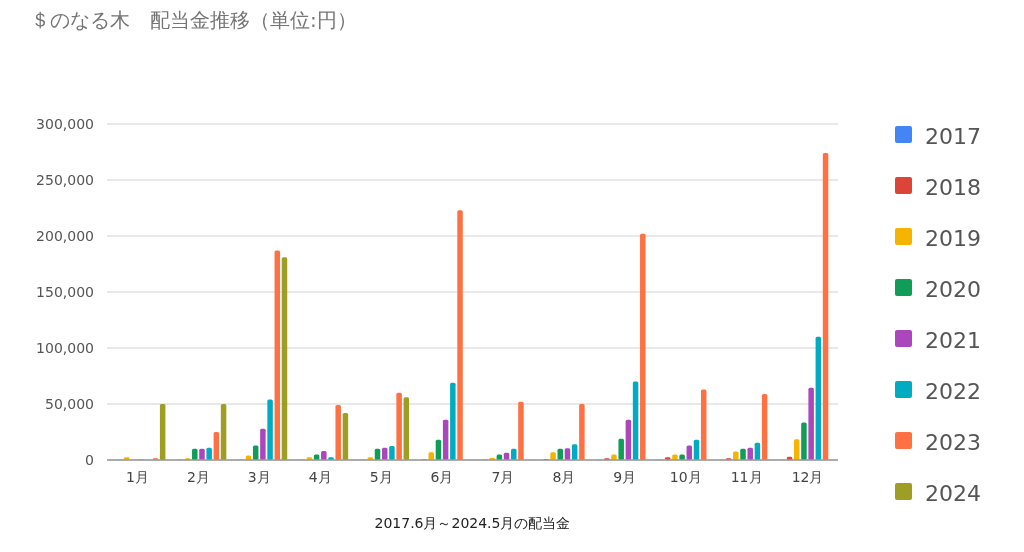  Describe the element at coordinates (89, 460) in the screenshot. I see `y-tick-label: 0` at that location.